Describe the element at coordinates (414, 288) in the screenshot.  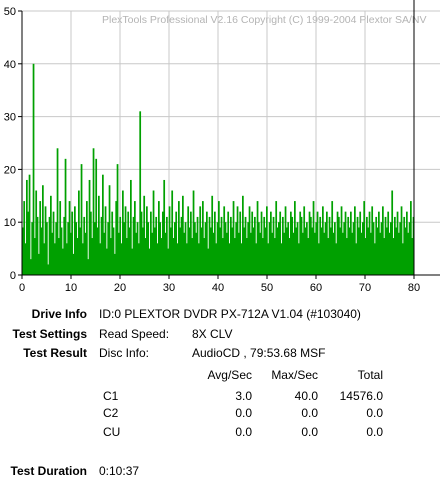
I see `x-tick-label: 80` at that location.